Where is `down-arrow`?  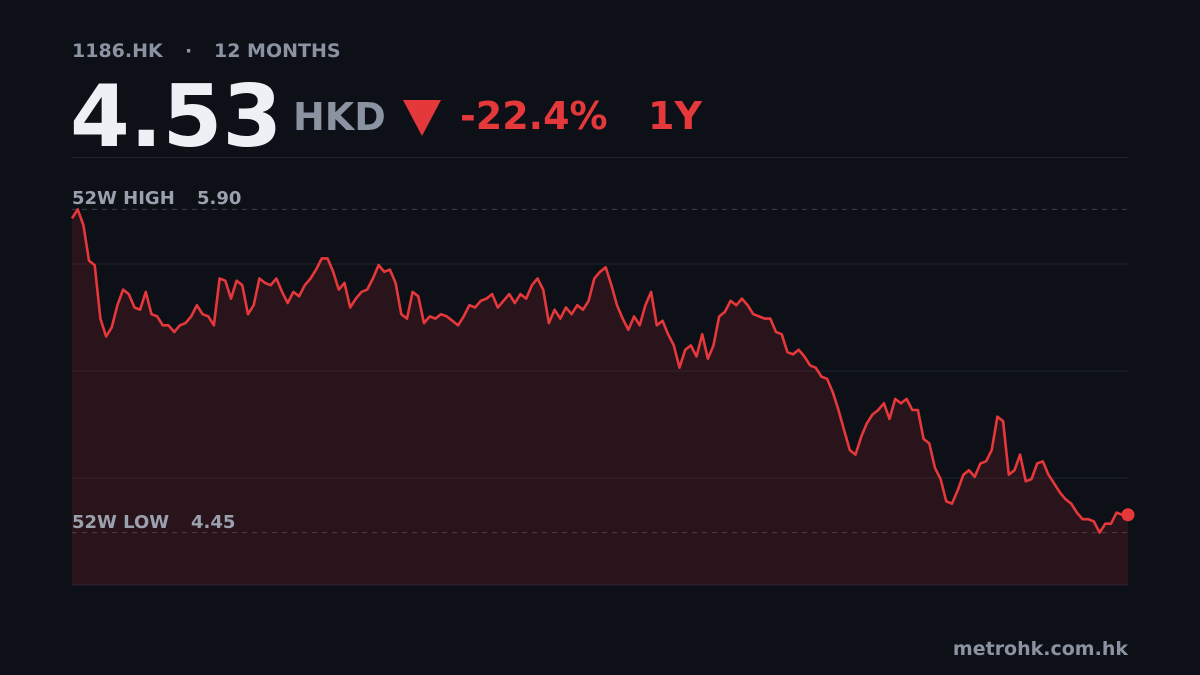
down-arrow is located at coordinates (422, 118).